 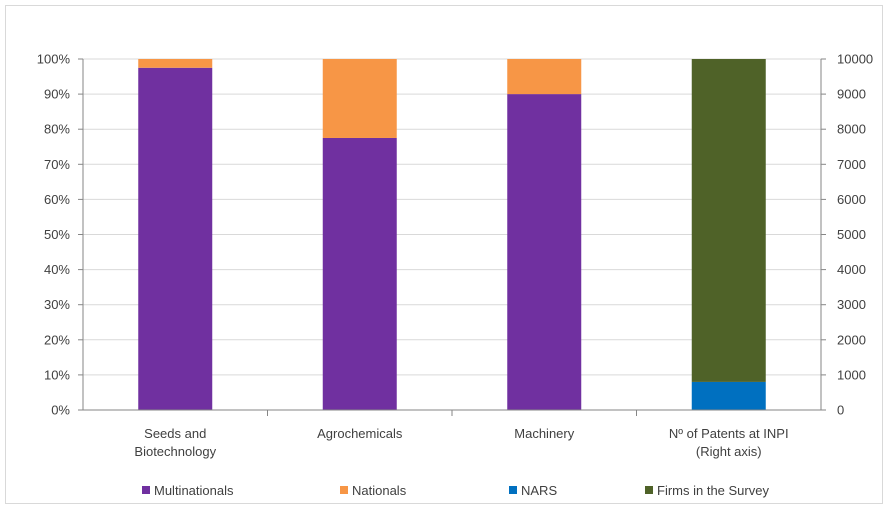 What do you see at coordinates (713, 490) in the screenshot?
I see `legend-label: Firms in the Survey` at bounding box center [713, 490].